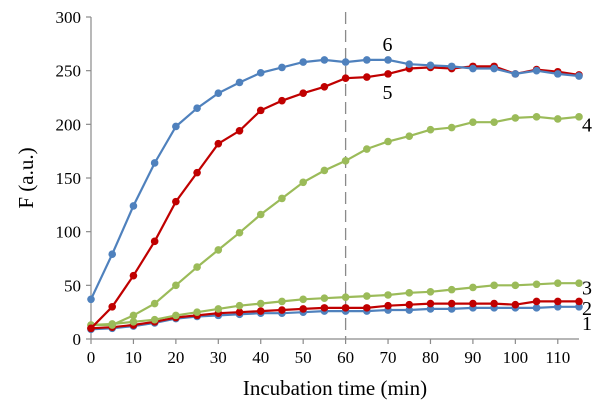 Image resolution: width=602 pixels, height=408 pixels. I want to click on series-label-2: 2, so click(587, 309).